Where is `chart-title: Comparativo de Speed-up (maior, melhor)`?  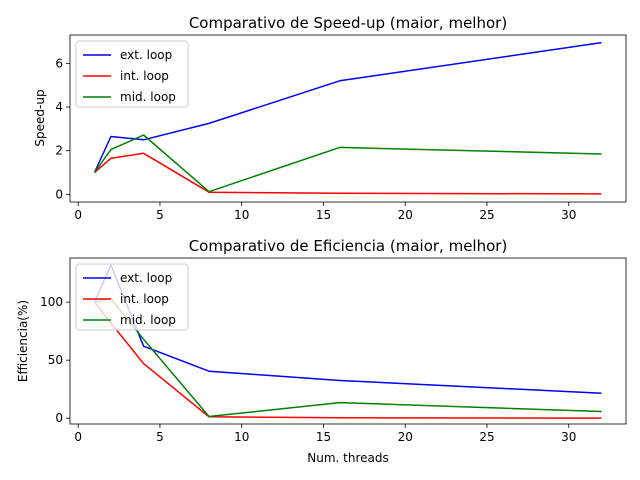 chart-title: Comparativo de Speed-up (maior, melhor) is located at coordinates (348, 23).